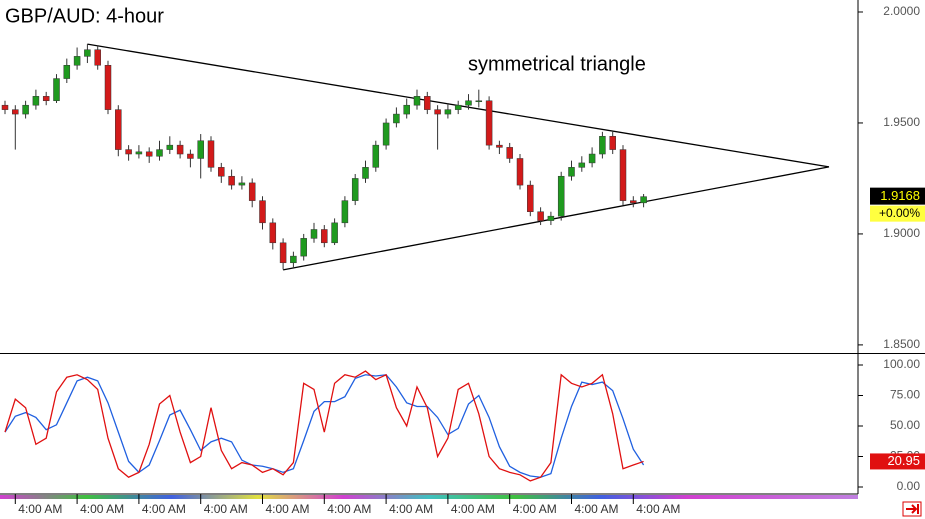  I want to click on trendline, so click(556, 218).